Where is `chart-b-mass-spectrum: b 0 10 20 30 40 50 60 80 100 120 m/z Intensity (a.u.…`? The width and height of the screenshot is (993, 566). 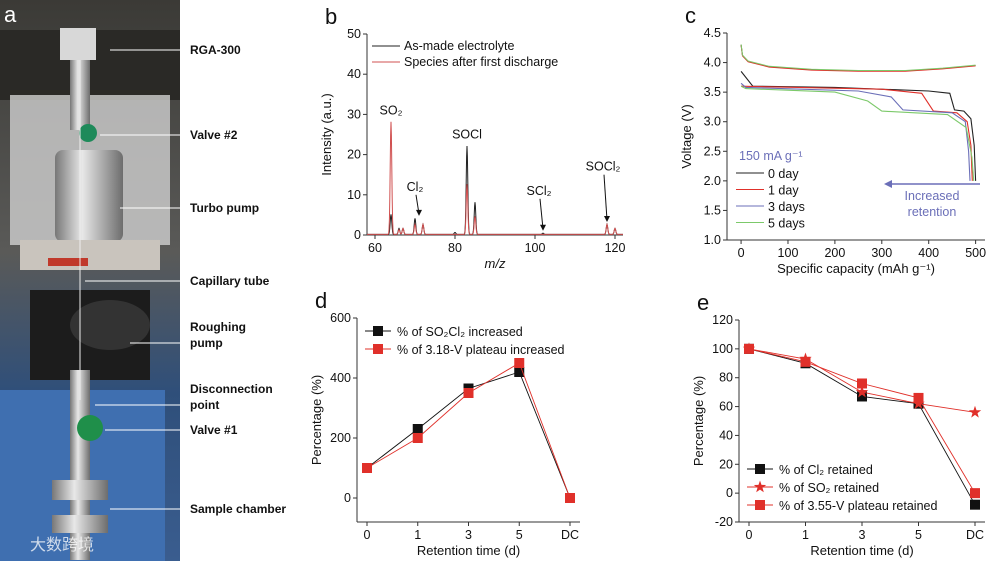 chart-b-mass-spectrum: b 0 10 20 30 40 50 60 80 100 120 m/z Intensity (a.u.… is located at coordinates (472, 137).